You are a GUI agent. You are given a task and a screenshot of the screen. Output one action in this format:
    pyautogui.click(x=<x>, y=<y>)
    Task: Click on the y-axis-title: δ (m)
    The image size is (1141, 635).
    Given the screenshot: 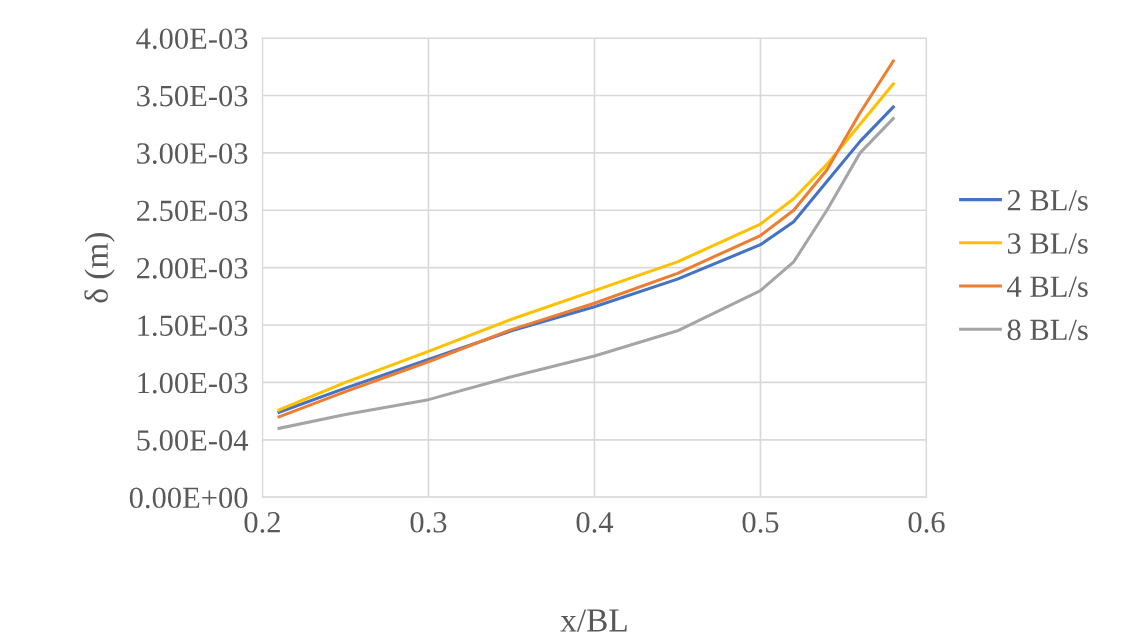 What is the action you would take?
    pyautogui.click(x=99, y=268)
    